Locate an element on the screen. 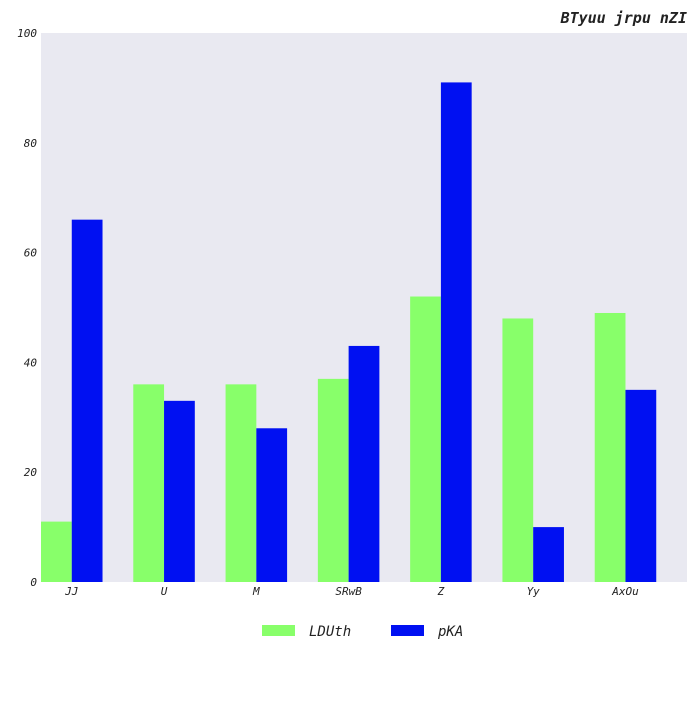  bar-pKA-M is located at coordinates (272, 505).